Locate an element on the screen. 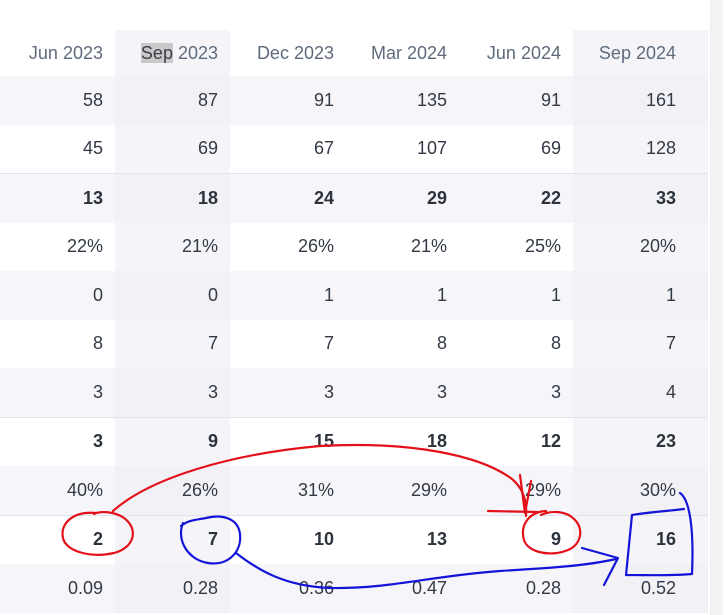 This screenshot has height=615, width=724. column-header-sep-2024: Sep 2024 is located at coordinates (640, 53).